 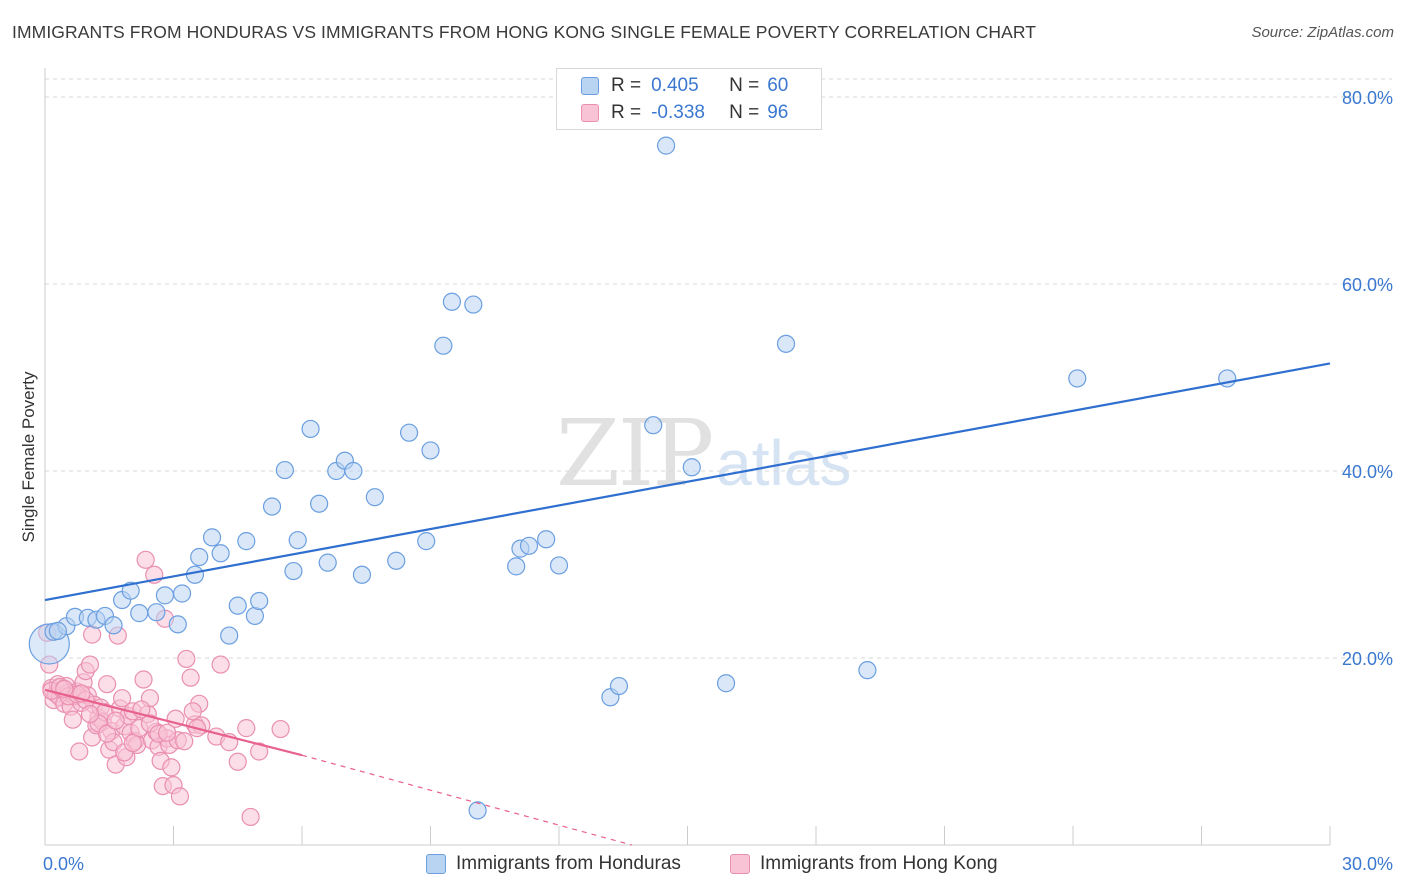 What do you see at coordinates (63, 864) in the screenshot?
I see `x-tick-label: 0.0%` at bounding box center [63, 864].